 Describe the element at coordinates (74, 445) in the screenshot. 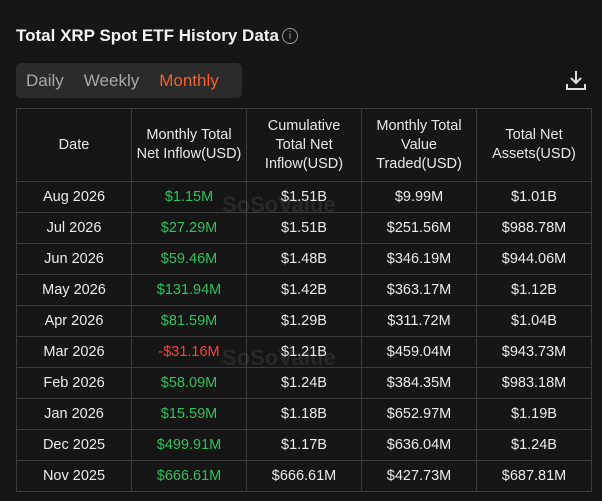

I see `table-cell: Dec 2025` at that location.